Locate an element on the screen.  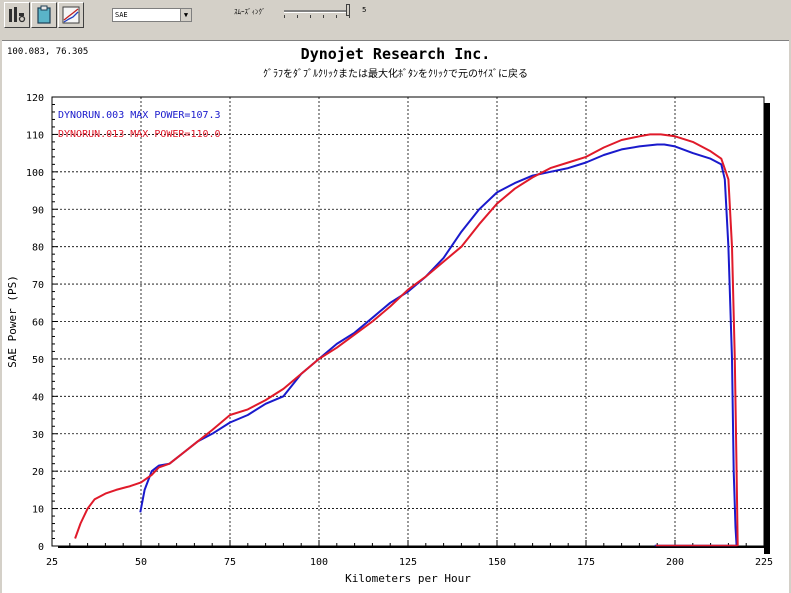
x-axis-label: Kilometers per Hour is located at coordinates (408, 578).